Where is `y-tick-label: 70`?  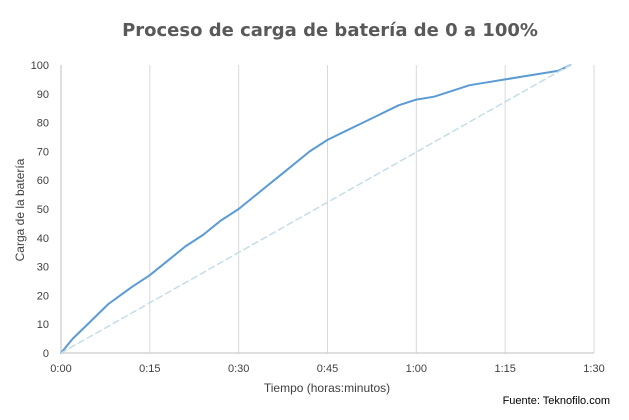 y-tick-label: 70 is located at coordinates (43, 152).